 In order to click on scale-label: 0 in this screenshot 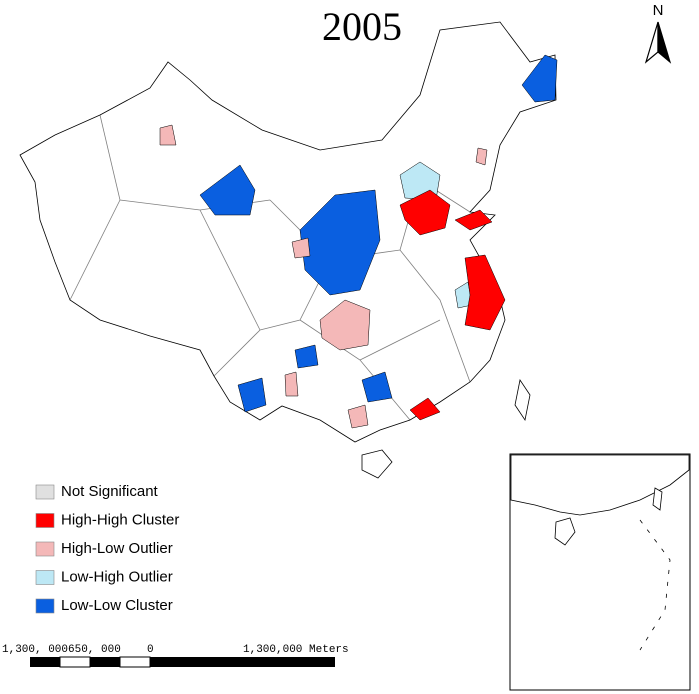, I will do `click(150, 650)`.